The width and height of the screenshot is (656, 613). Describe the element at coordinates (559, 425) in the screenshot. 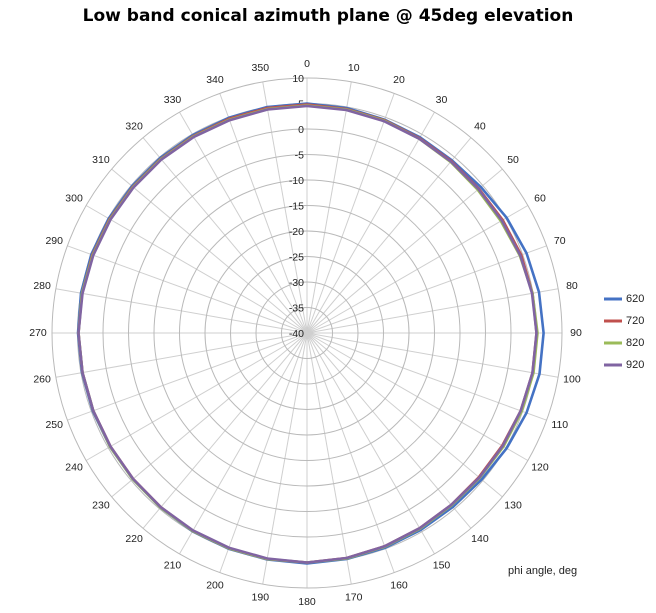

I see `angular-tick-label: 110` at that location.